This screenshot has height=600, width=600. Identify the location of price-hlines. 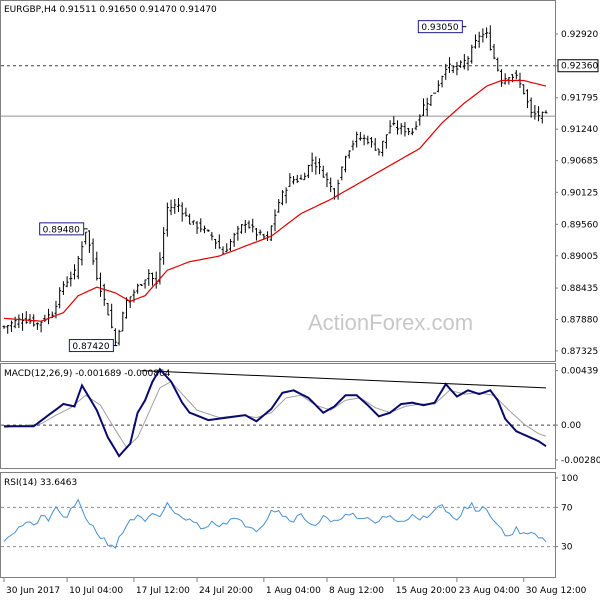
(278, 91).